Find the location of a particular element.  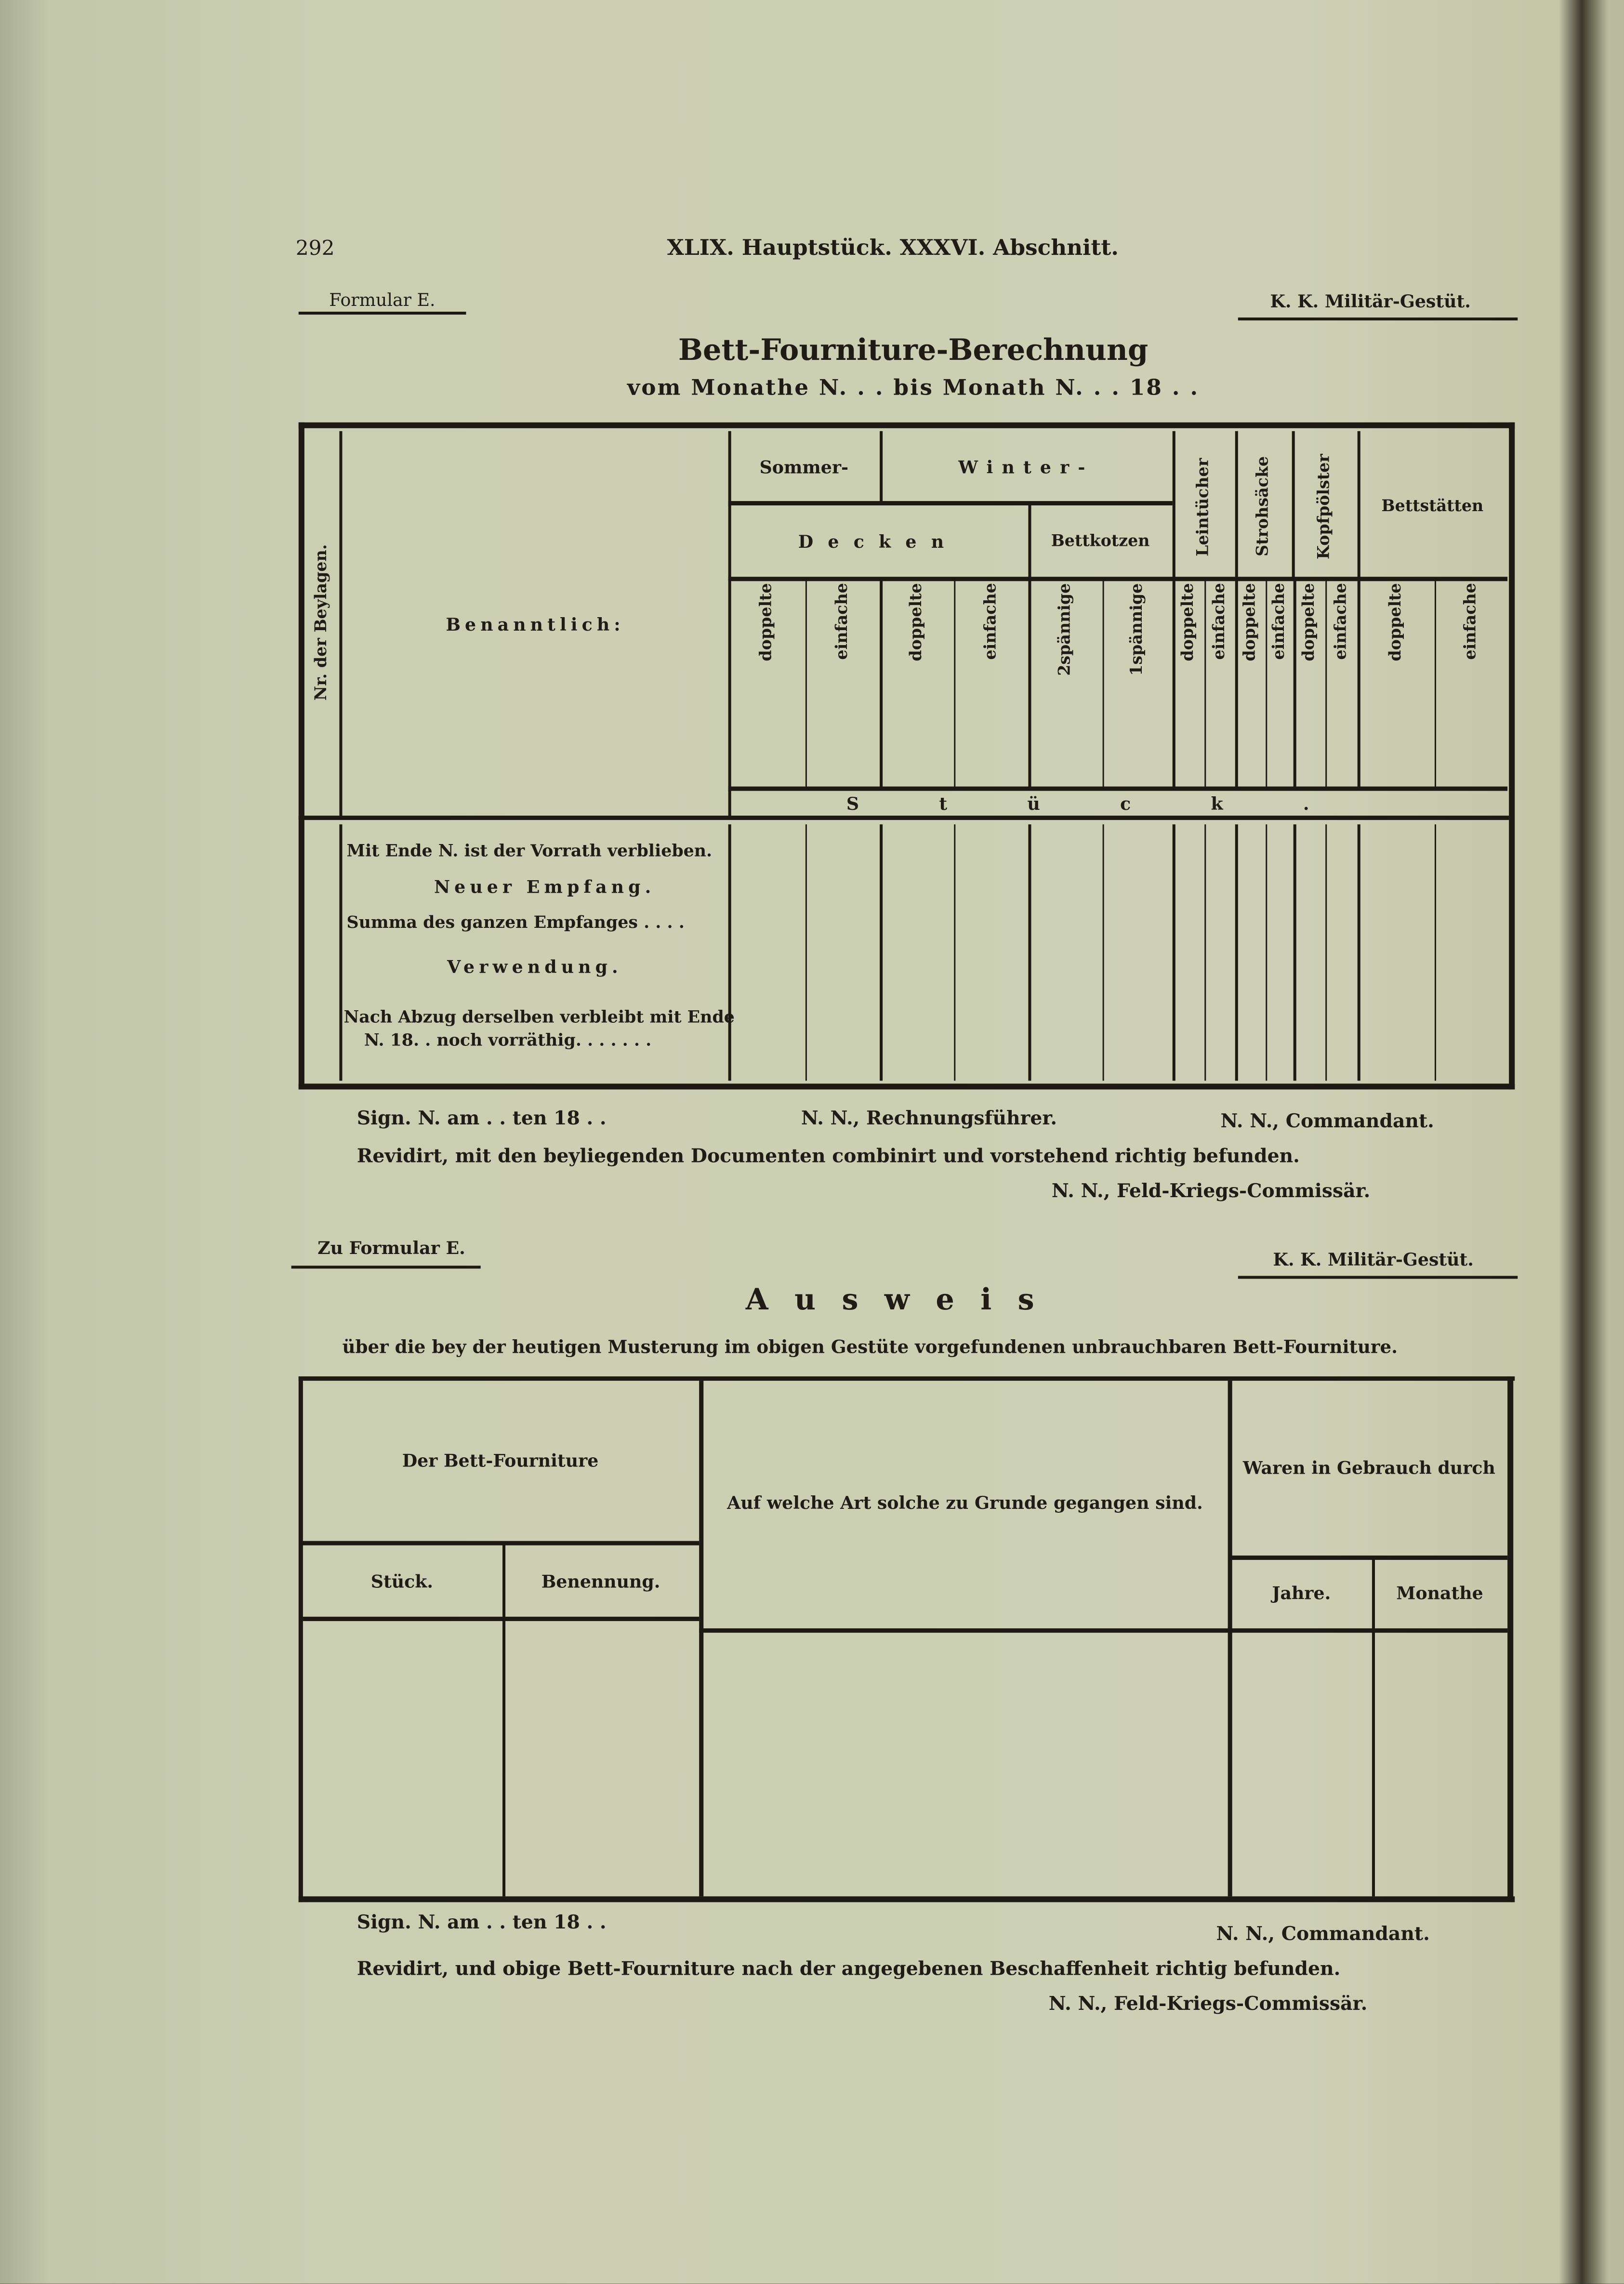

row-label-verwendung: Verwendung. is located at coordinates (534, 967).